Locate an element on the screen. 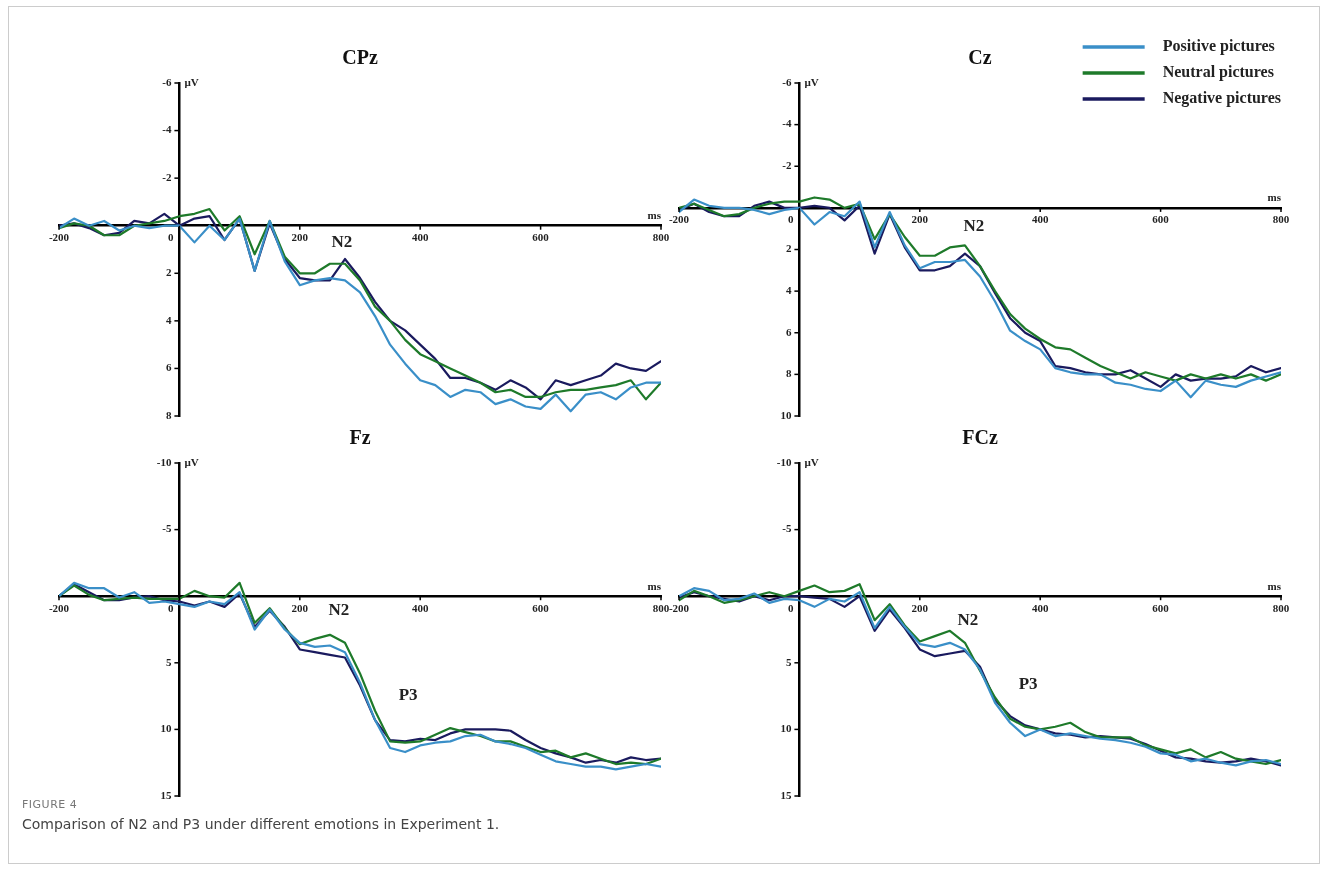 This screenshot has height=872, width=1330. caption: FIGURE 4 is located at coordinates (50, 804).